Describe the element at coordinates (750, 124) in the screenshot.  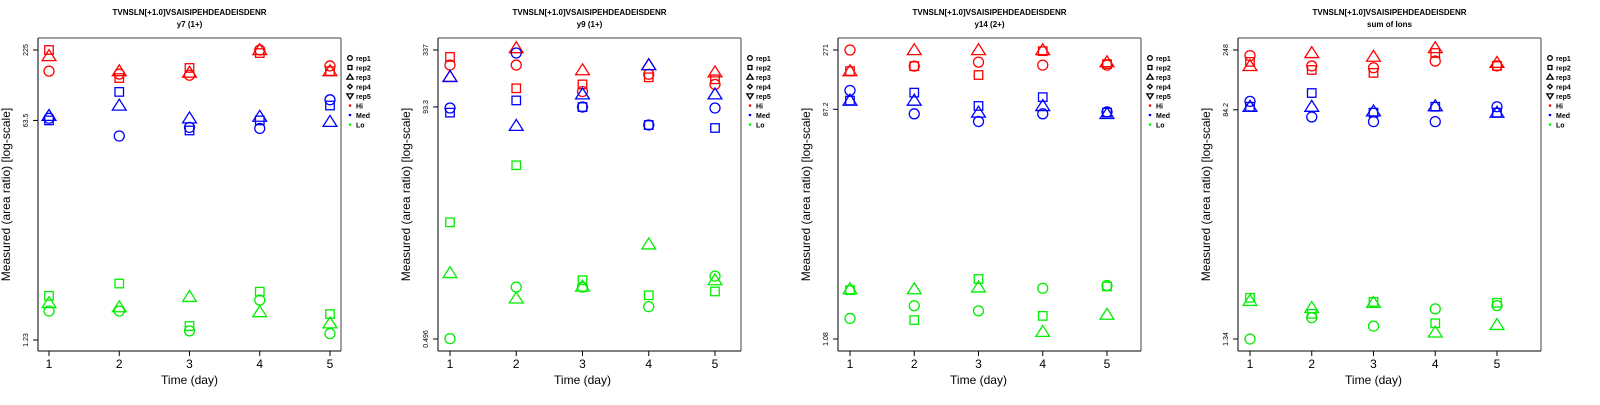
I see `legend-dot-lo-icon` at that location.